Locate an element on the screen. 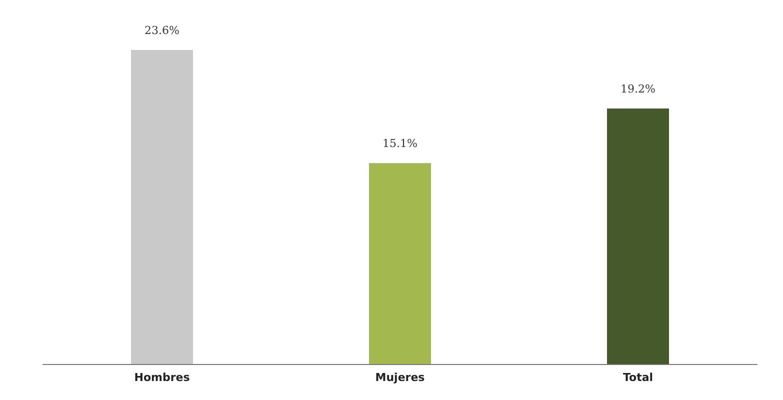  data-label: 15.1% is located at coordinates (400, 143).